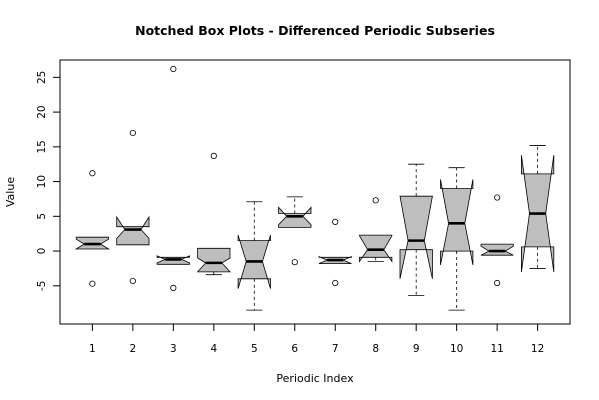 The width and height of the screenshot is (599, 400). I want to click on x-tick-label: 4, so click(213, 349).